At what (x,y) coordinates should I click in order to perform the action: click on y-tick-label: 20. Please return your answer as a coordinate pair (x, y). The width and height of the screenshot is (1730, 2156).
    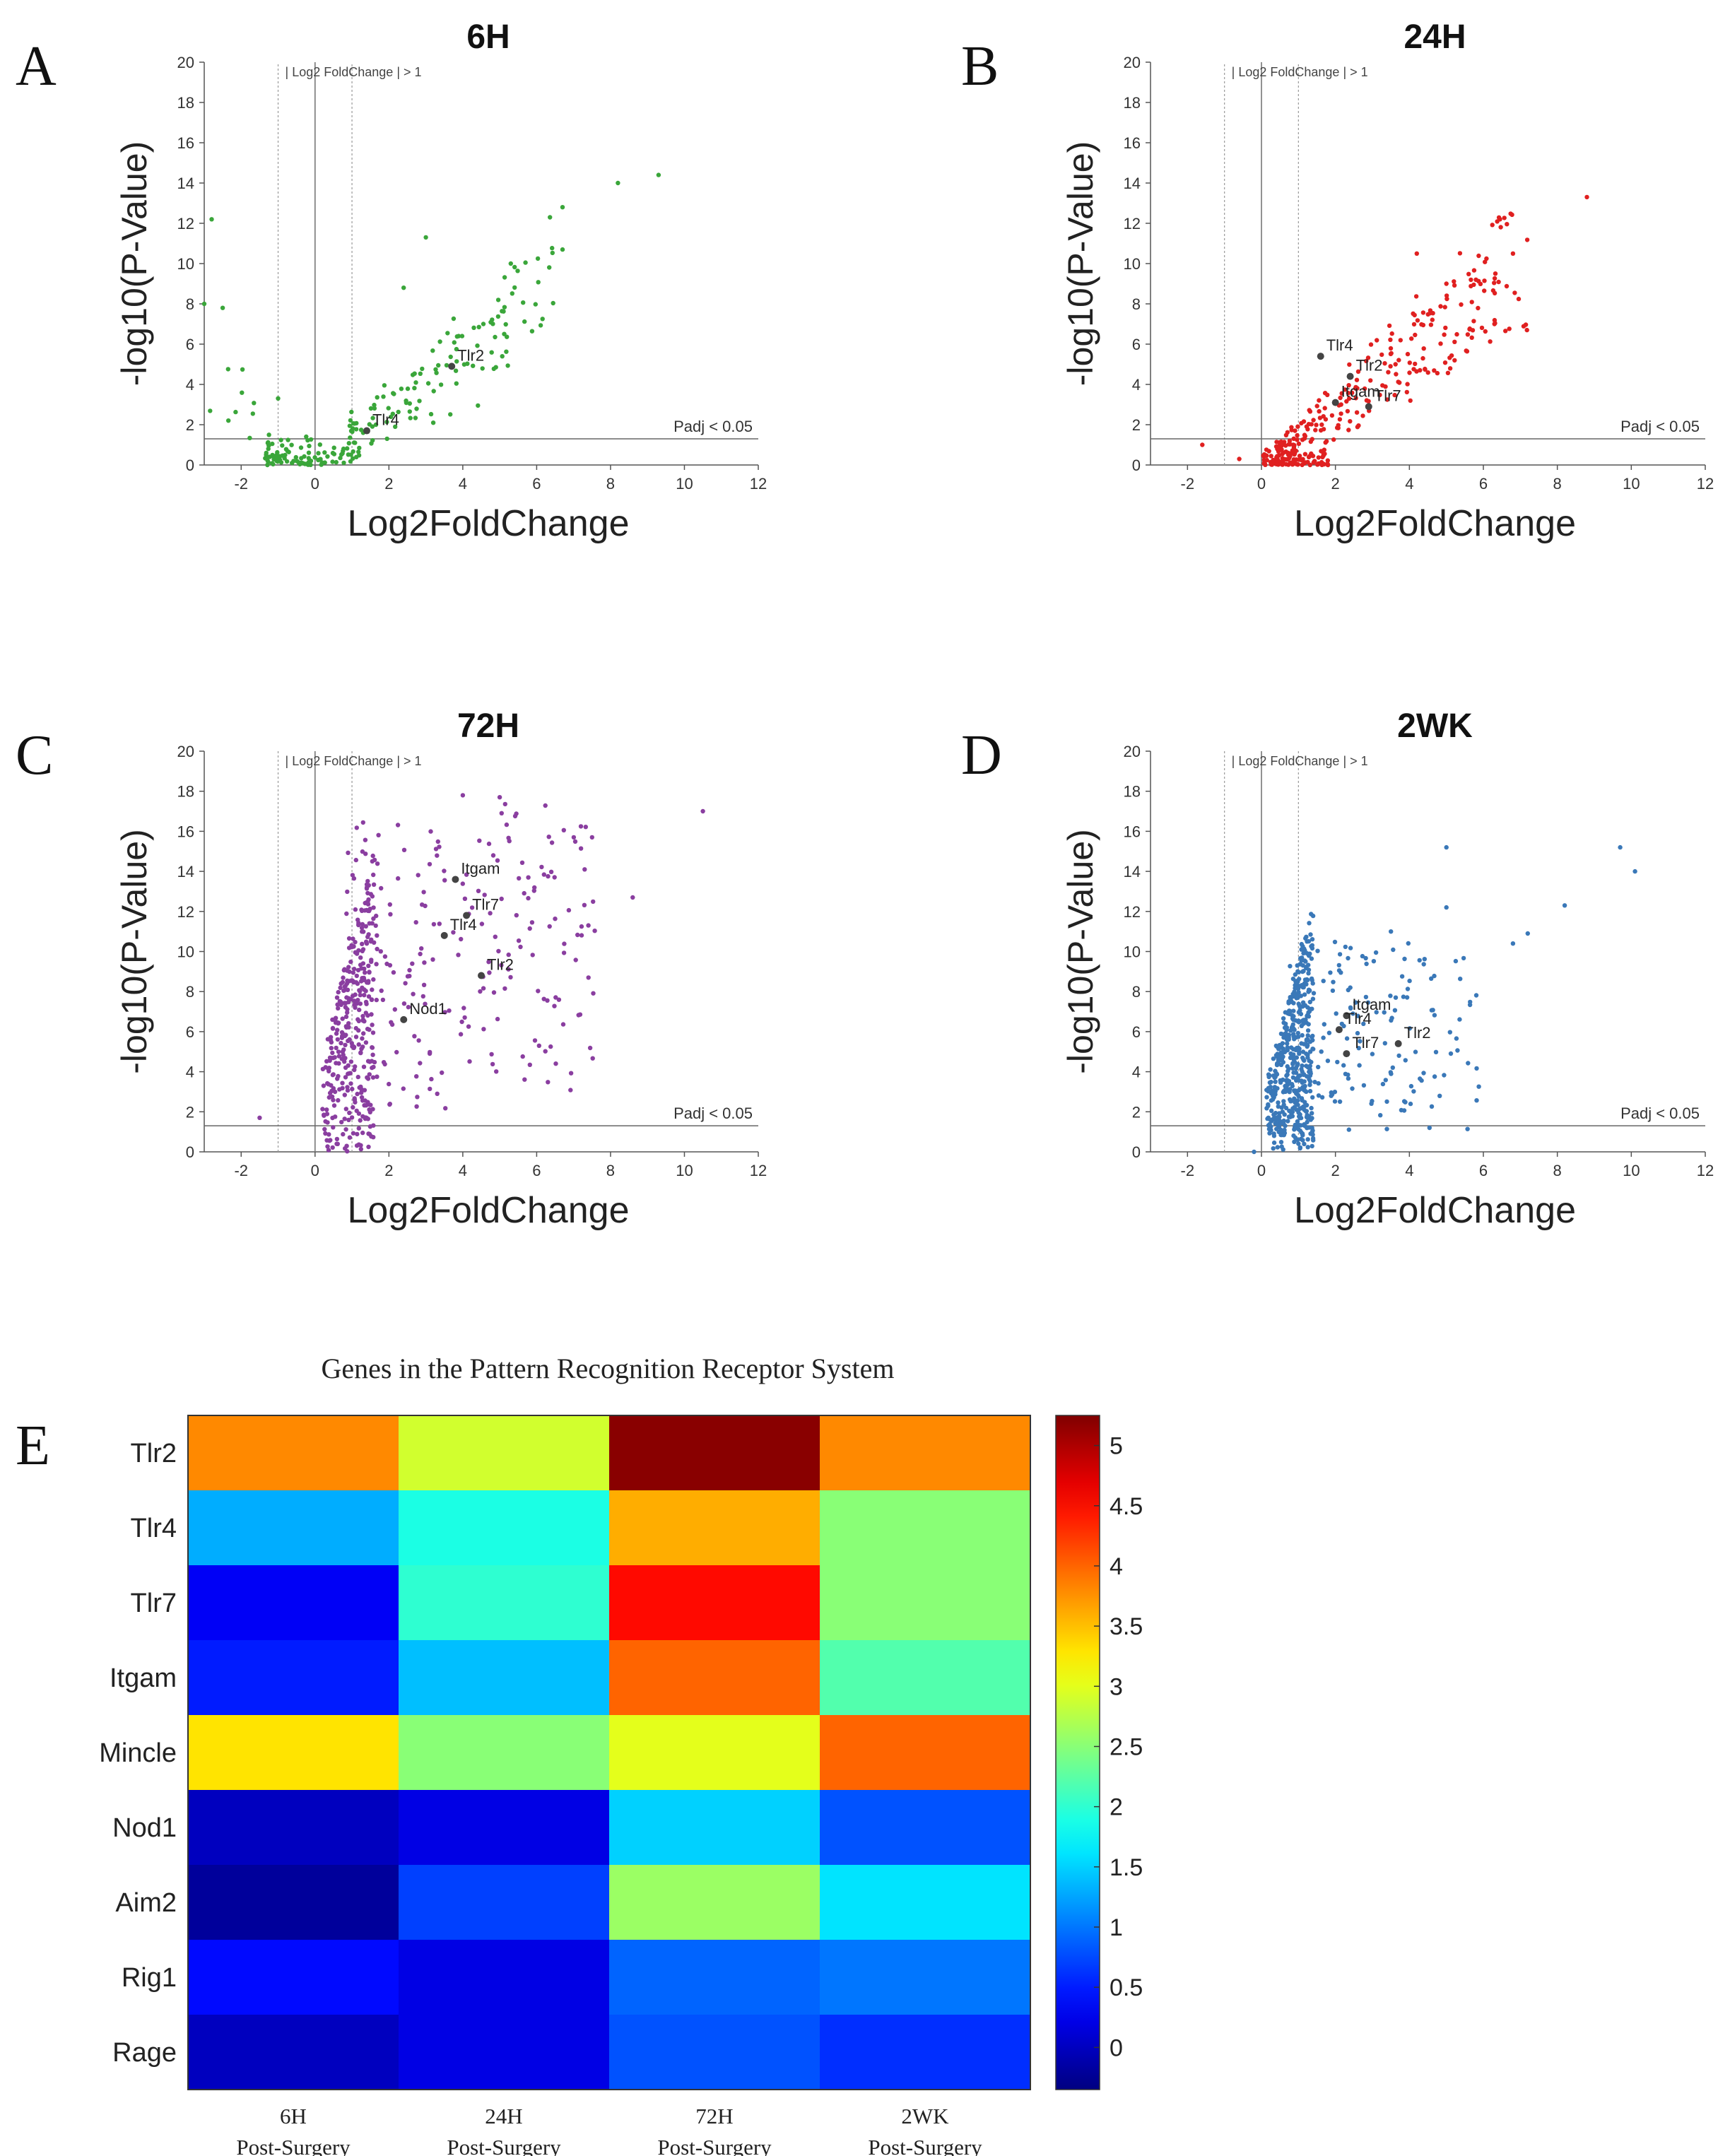
    Looking at the image, I should click on (1132, 62).